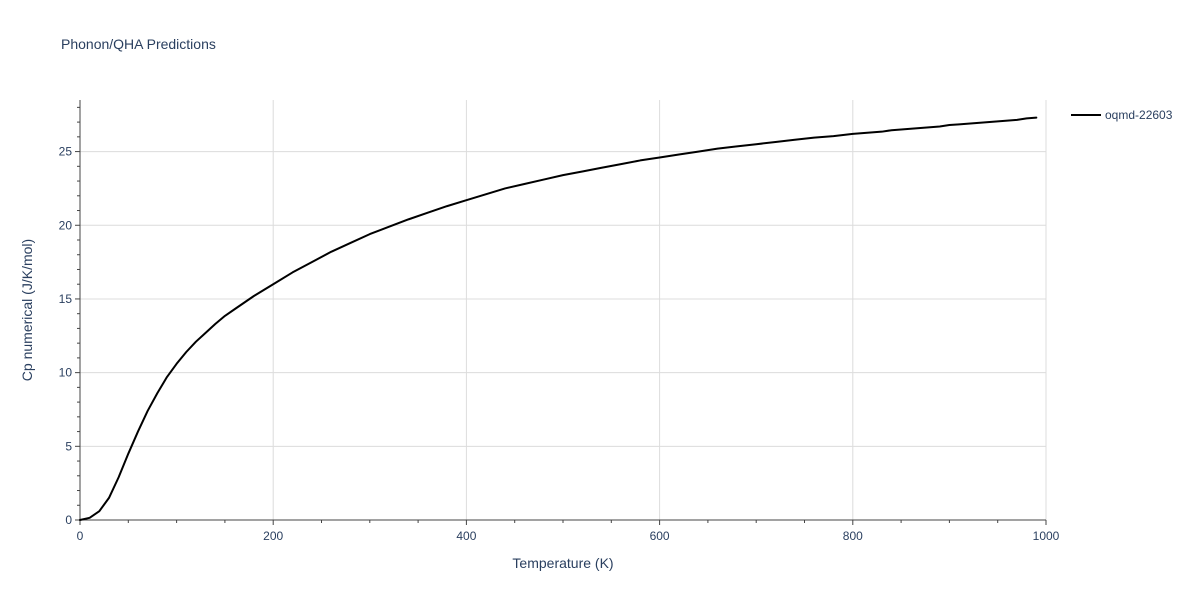 This screenshot has height=600, width=1200. Describe the element at coordinates (466, 536) in the screenshot. I see `x-tick-label: 400` at that location.